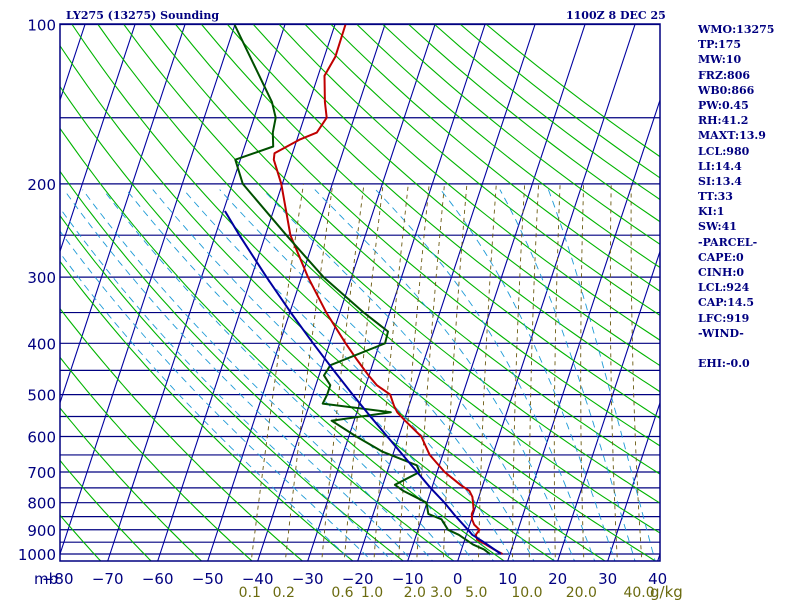 The image size is (800, 600). What do you see at coordinates (724, 151) in the screenshot?
I see `index-item: LCL:980` at bounding box center [724, 151].